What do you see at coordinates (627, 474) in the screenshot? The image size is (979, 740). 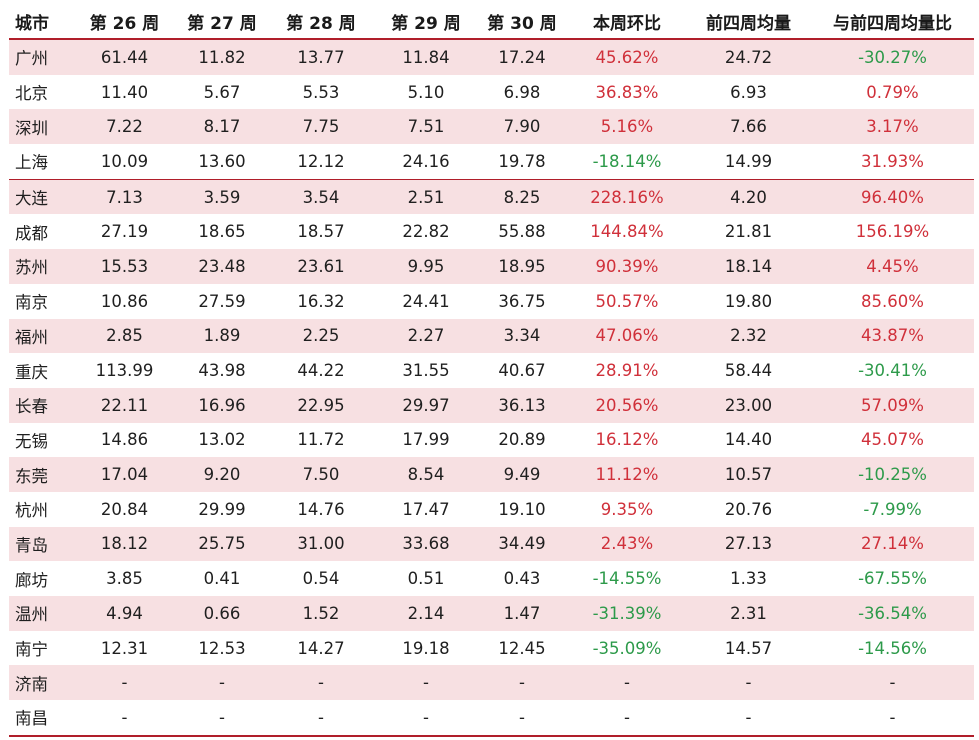 I see `wow-change-cell: 11.12%` at bounding box center [627, 474].